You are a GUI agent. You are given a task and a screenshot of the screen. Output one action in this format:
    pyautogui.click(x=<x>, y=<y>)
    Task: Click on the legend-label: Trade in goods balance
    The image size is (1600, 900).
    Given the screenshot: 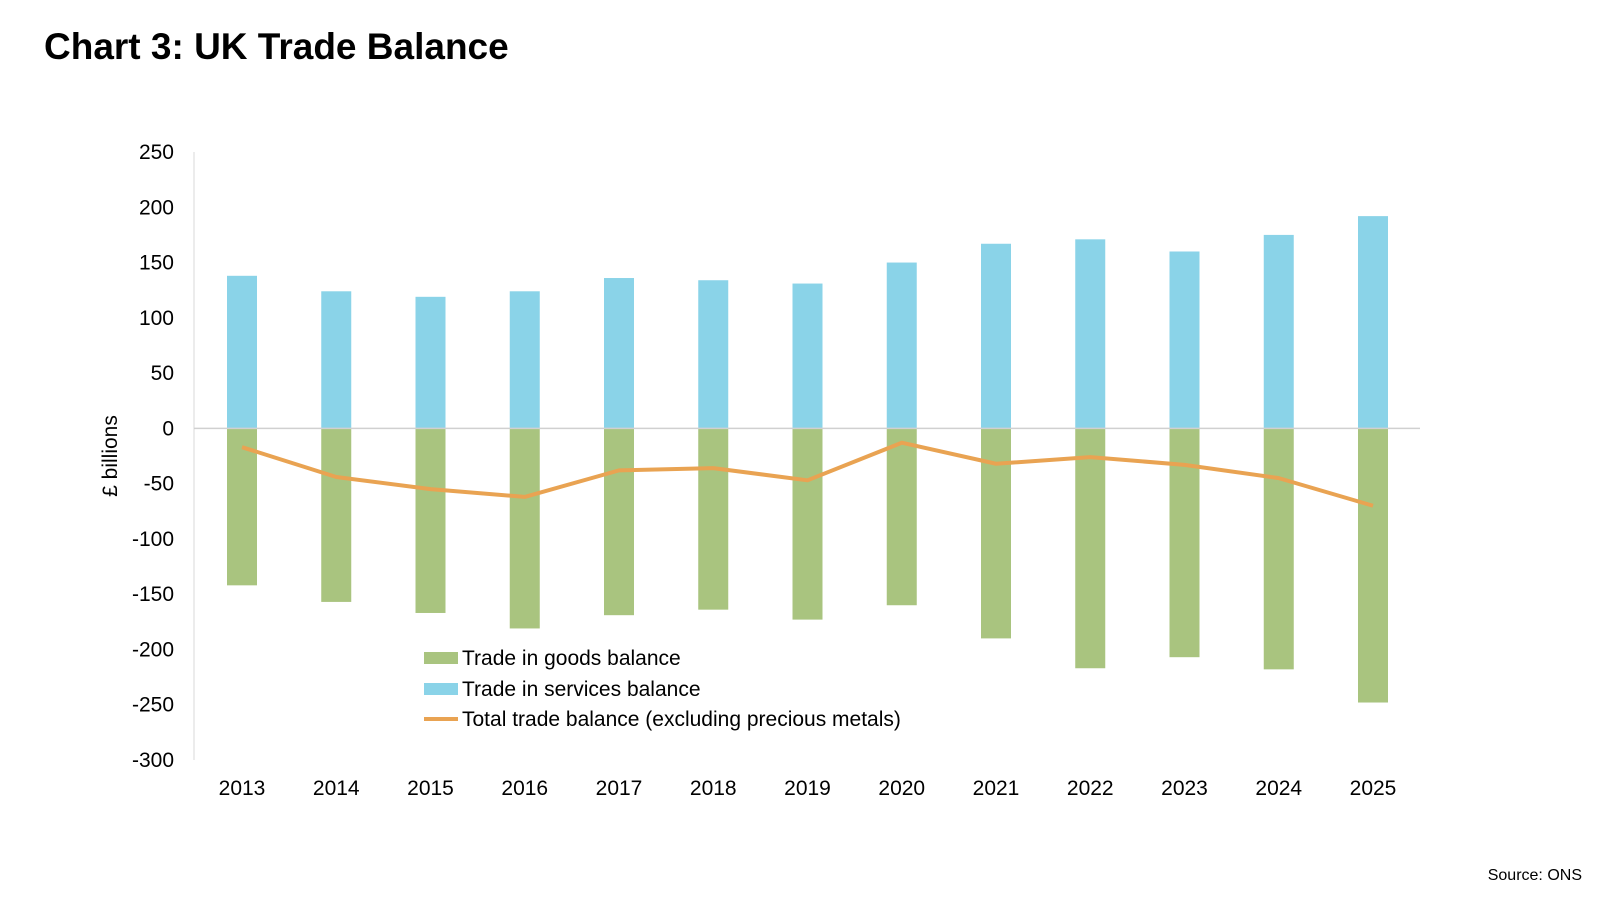 What is the action you would take?
    pyautogui.click(x=571, y=658)
    